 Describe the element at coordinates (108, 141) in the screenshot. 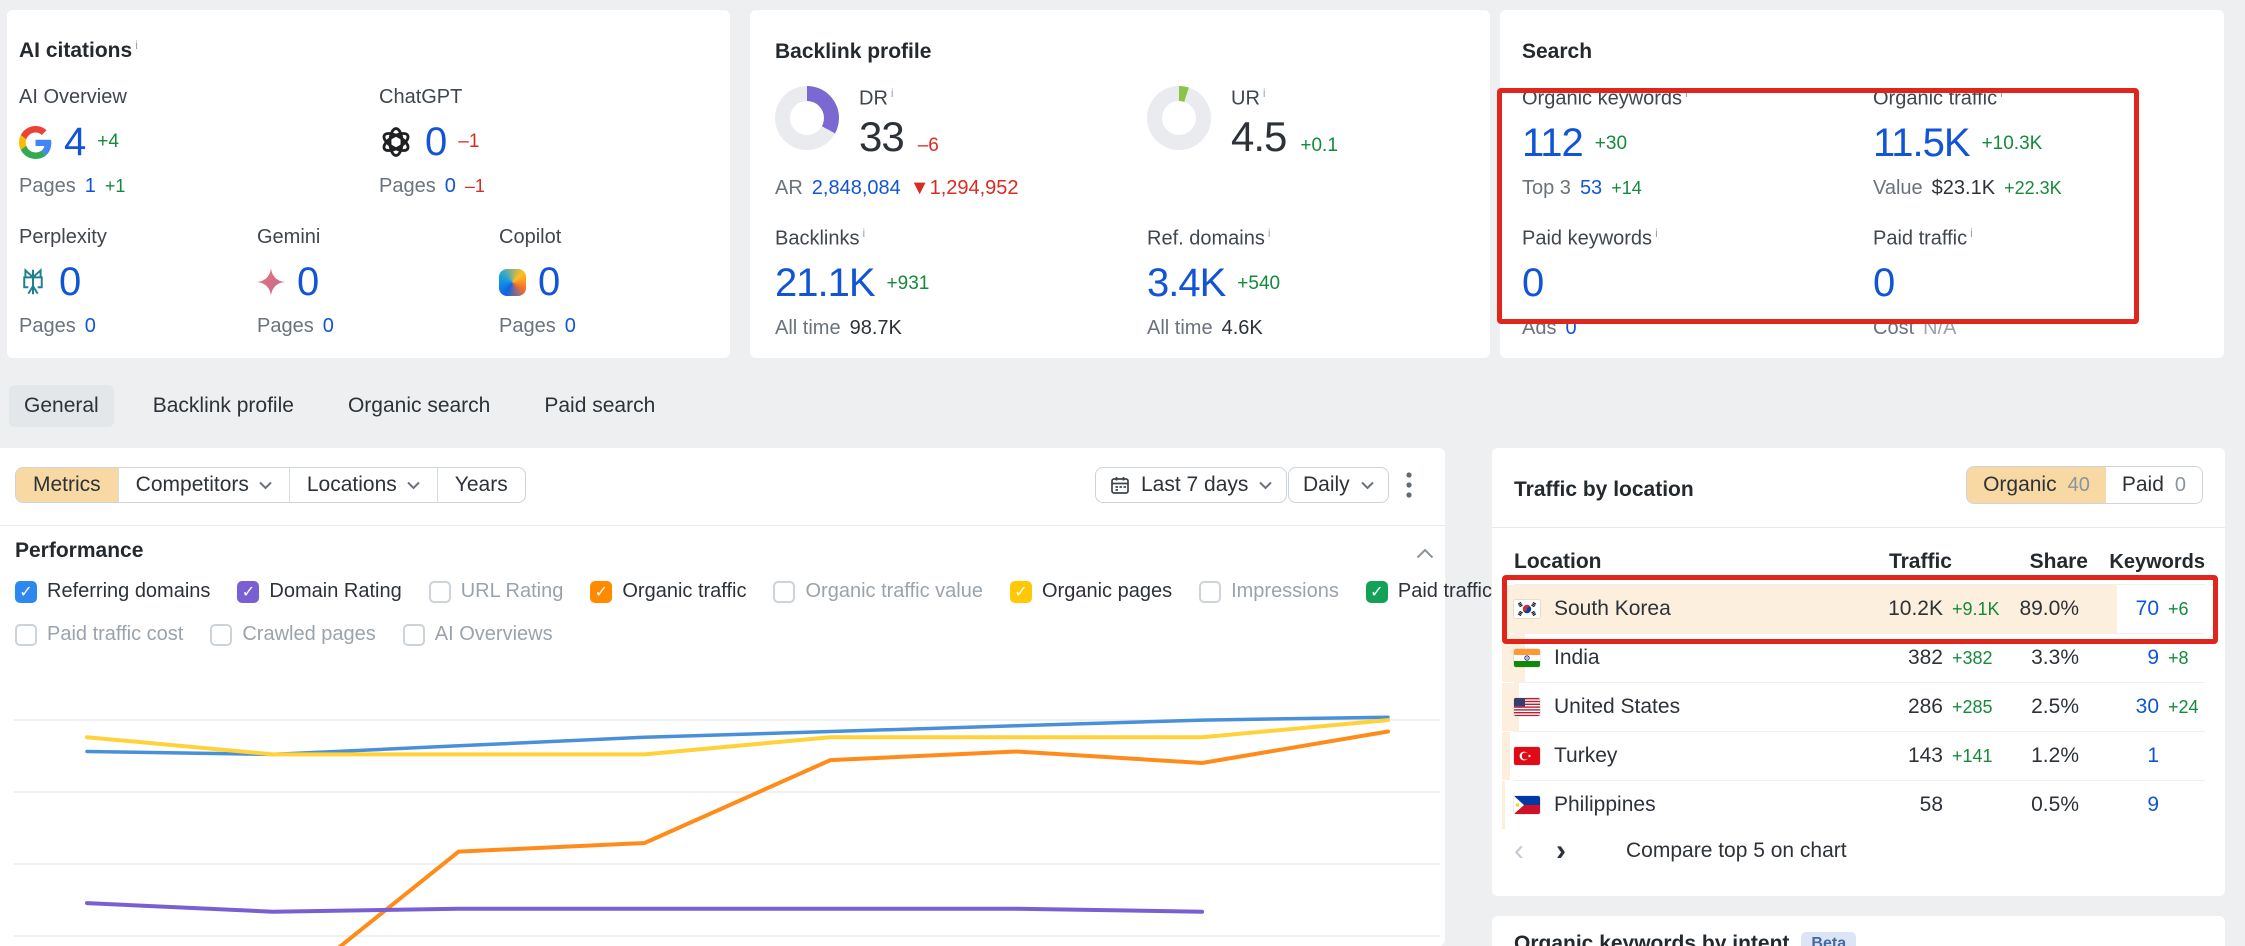

I see `ai-overview-delta: +4` at that location.